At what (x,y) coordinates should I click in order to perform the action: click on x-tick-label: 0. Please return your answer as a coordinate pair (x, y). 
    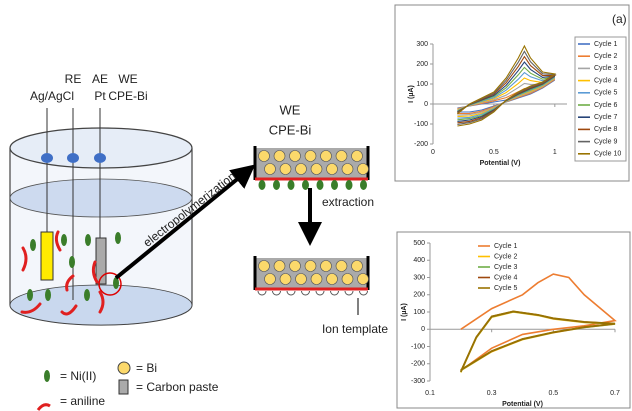
    Looking at the image, I should click on (433, 152).